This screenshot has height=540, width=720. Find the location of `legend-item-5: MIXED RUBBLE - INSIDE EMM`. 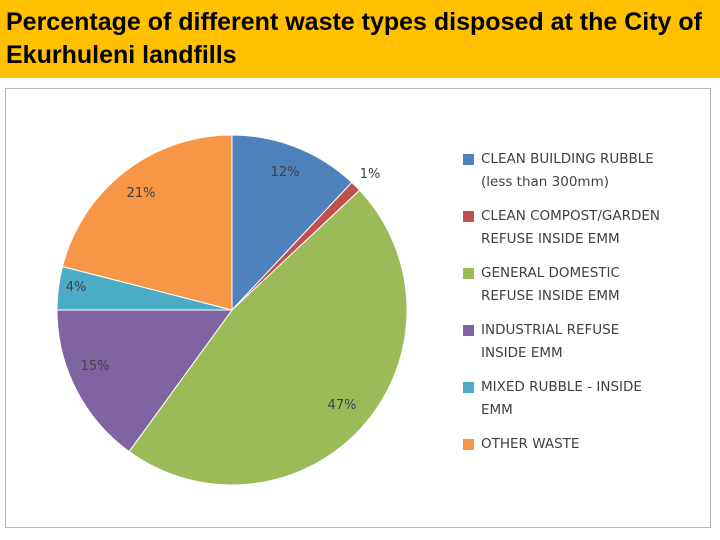

legend-item-5: MIXED RUBBLE - INSIDE EMM is located at coordinates (588, 399).